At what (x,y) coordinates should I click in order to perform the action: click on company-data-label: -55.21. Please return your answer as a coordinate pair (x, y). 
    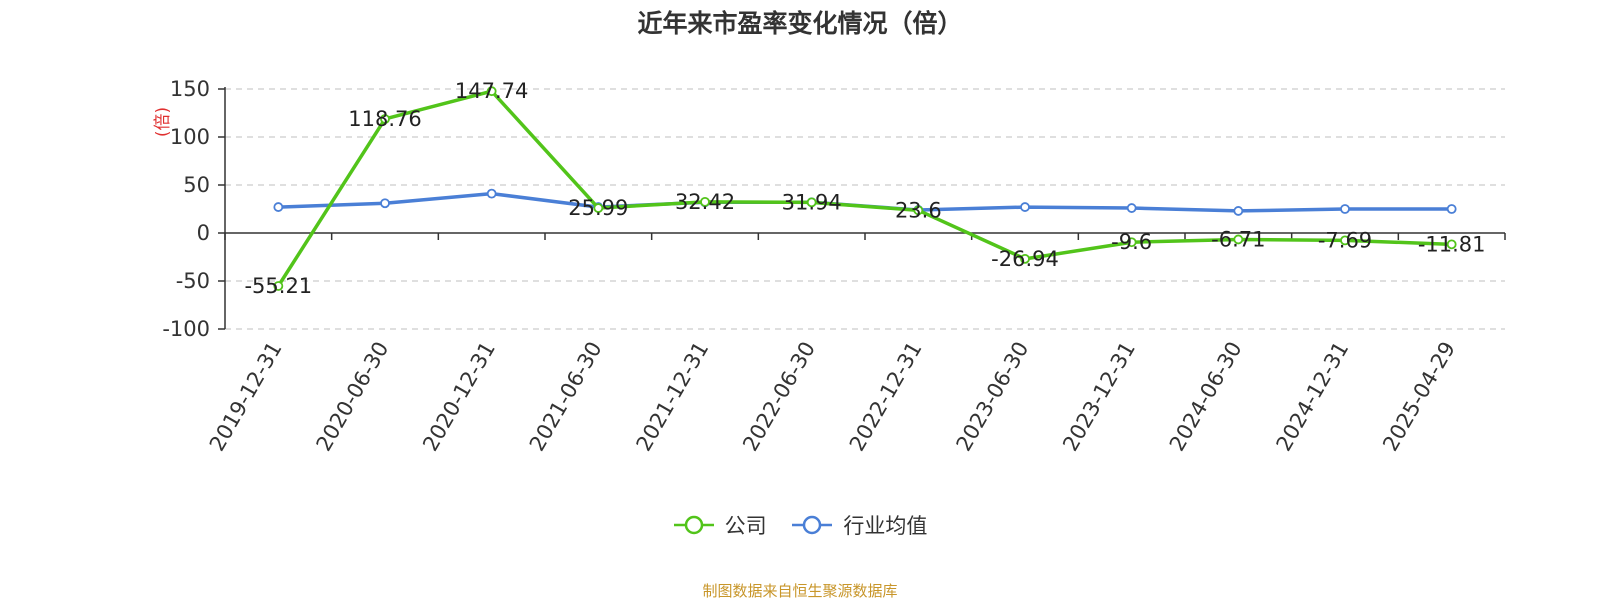
    Looking at the image, I should click on (278, 286).